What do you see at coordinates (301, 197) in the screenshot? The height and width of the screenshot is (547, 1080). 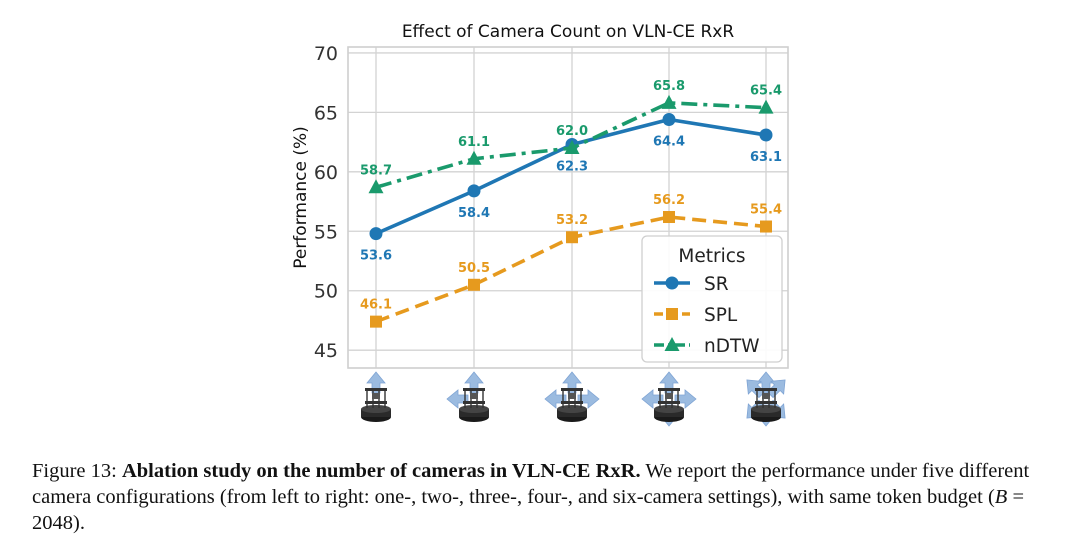 I see `y-axis-label: Performance (%)` at bounding box center [301, 197].